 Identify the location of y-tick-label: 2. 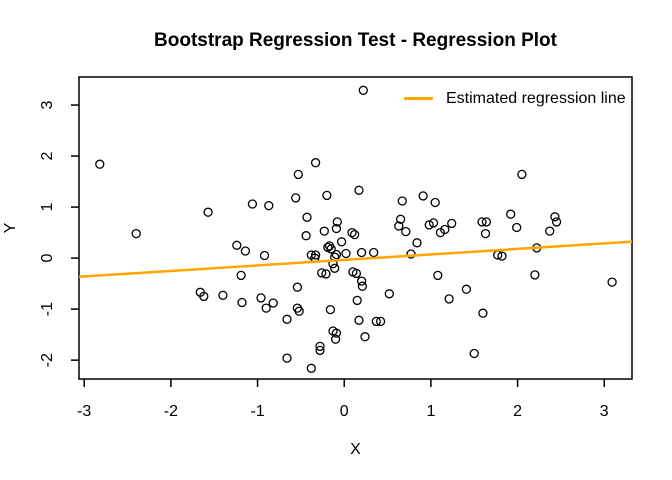
(47, 156).